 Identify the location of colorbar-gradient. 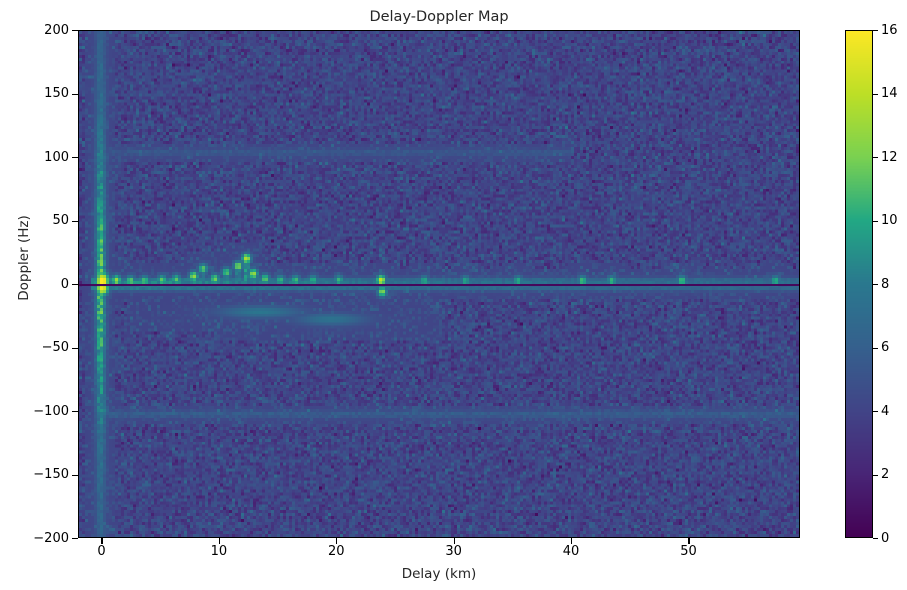
(859, 284).